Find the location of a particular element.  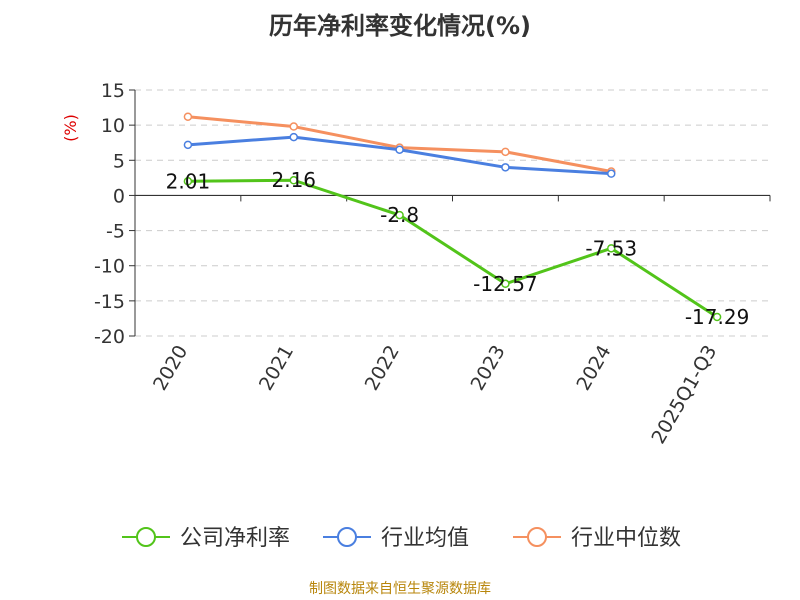

x-tick-label: 2024 is located at coordinates (593, 368).